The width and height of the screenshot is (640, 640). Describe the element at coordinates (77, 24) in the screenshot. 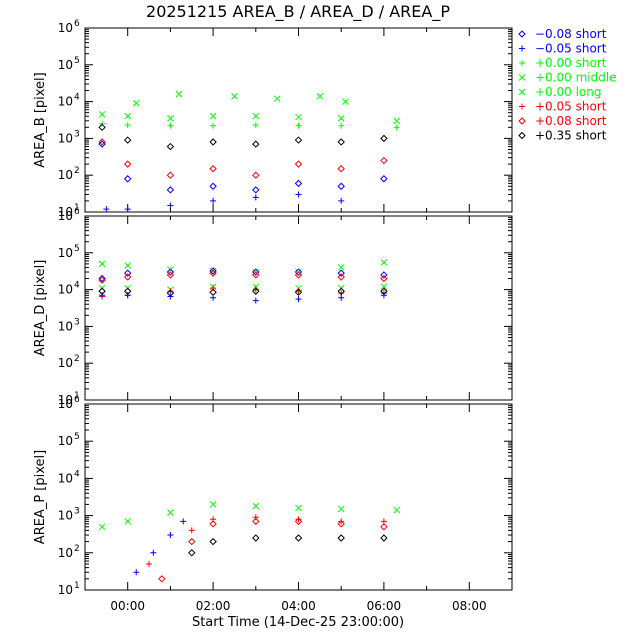

I see `y-tick-exponent: 6` at that location.